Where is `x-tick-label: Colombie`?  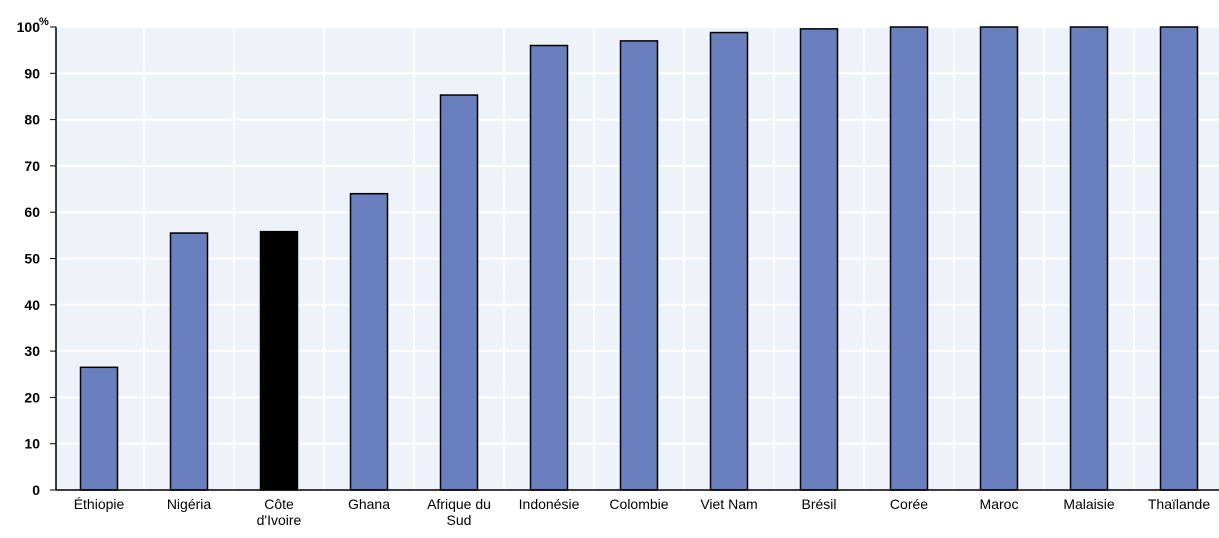 x-tick-label: Colombie is located at coordinates (638, 504).